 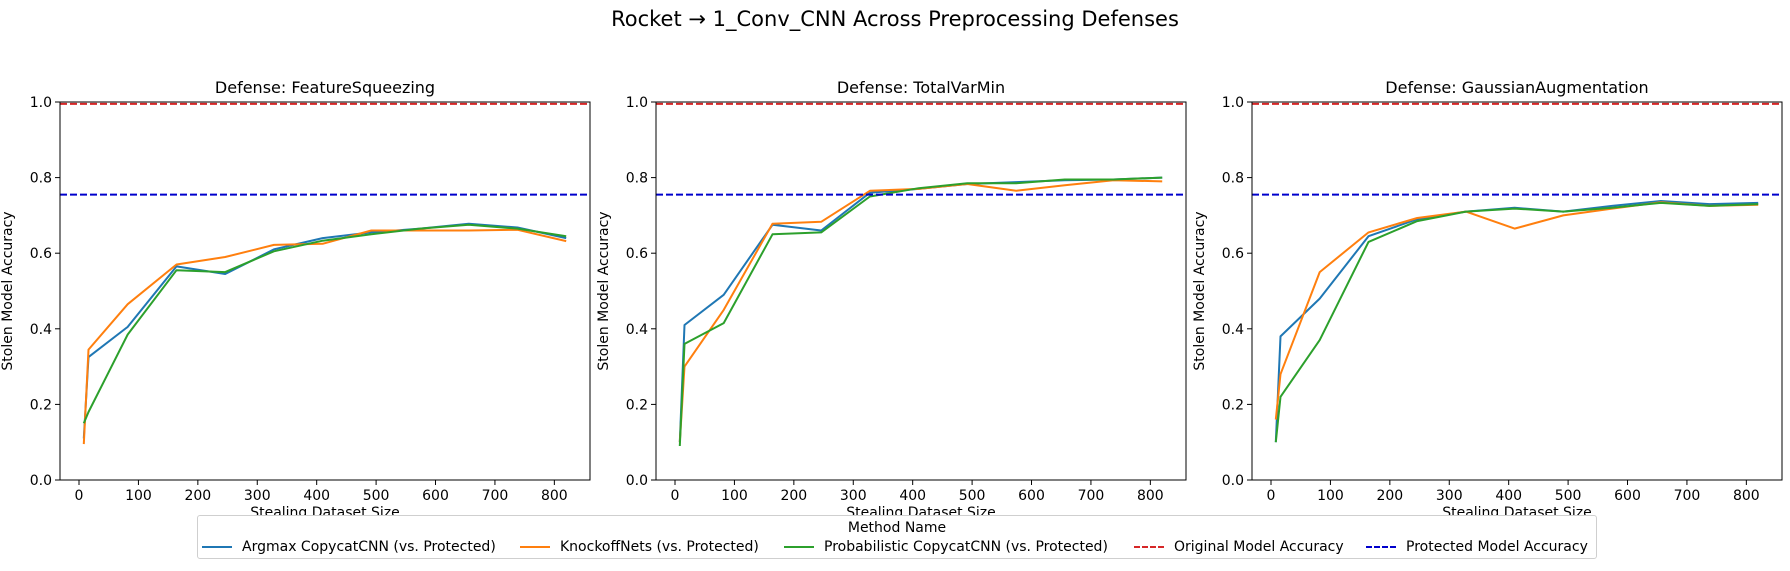 I want to click on panel-title: Defense: FeatureSqueezing, so click(x=325, y=87).